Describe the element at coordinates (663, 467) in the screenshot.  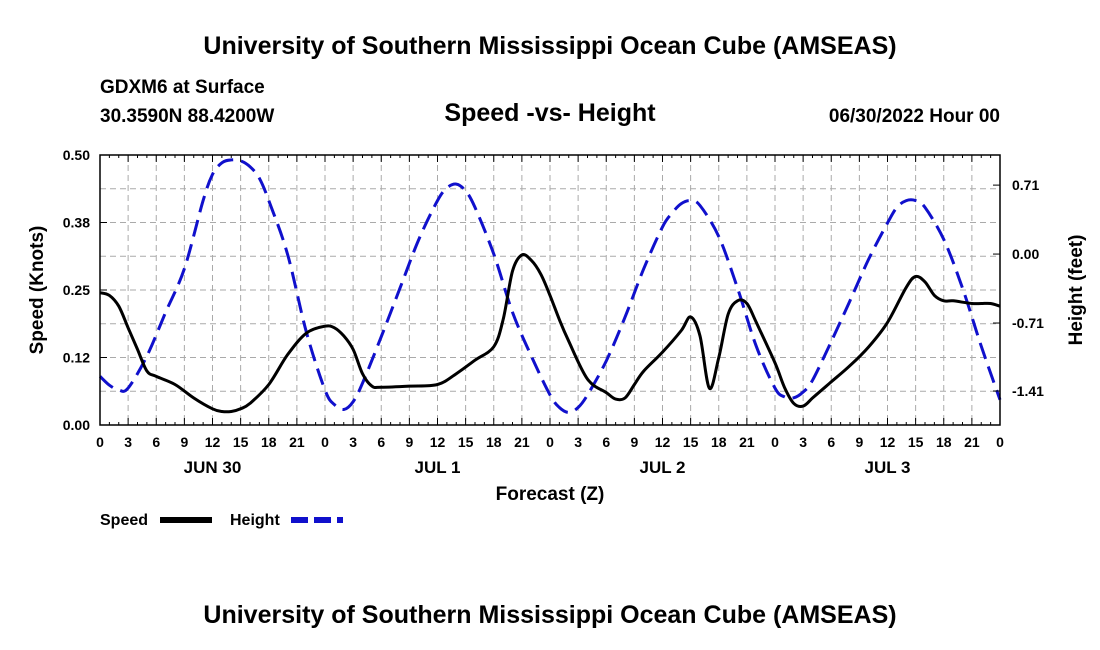
I see `day-label: JUL 2` at that location.